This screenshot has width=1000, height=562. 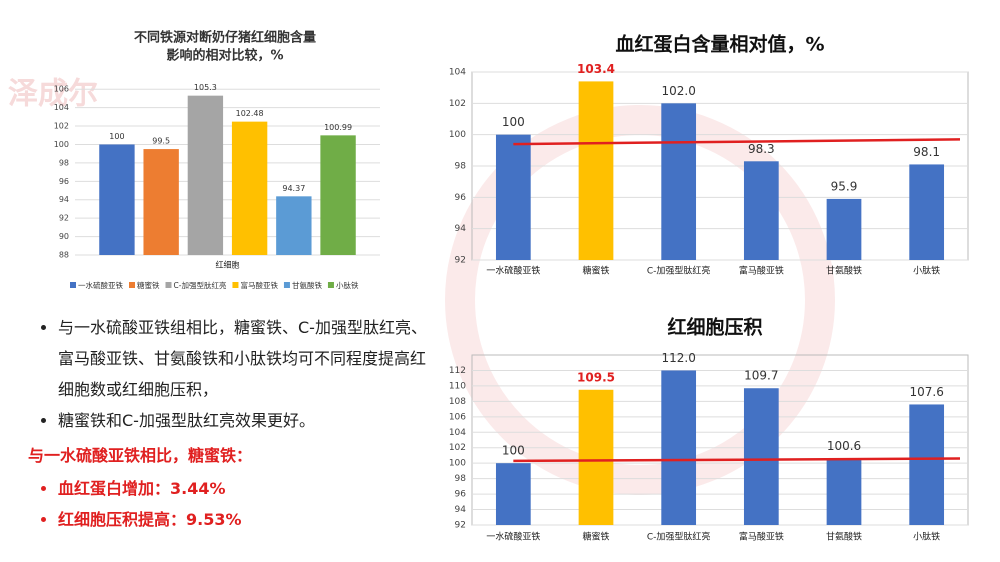 What do you see at coordinates (205, 87) in the screenshot?
I see `value-label: 105.3` at bounding box center [205, 87].